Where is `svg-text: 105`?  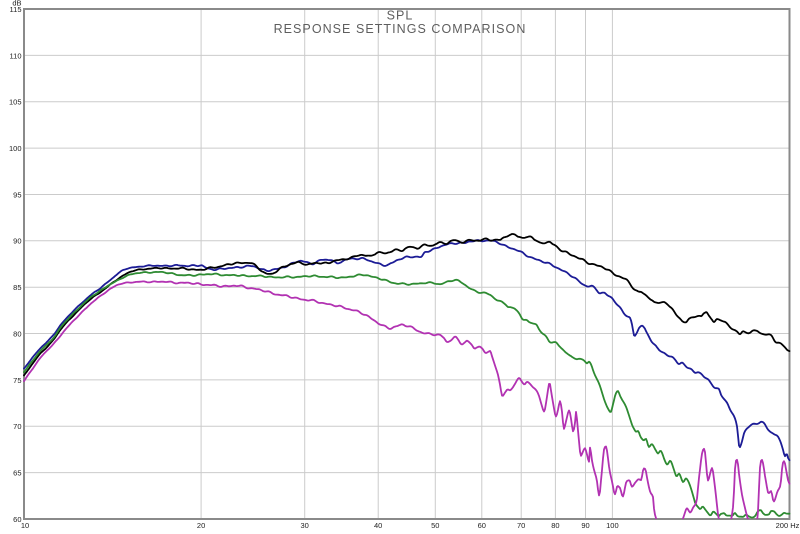 svg-text: 105 is located at coordinates (15, 102).